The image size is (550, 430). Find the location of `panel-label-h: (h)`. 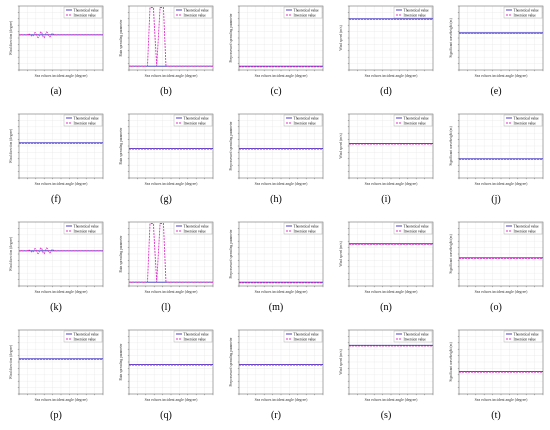

panel-label-h: (h) is located at coordinates (276, 199).